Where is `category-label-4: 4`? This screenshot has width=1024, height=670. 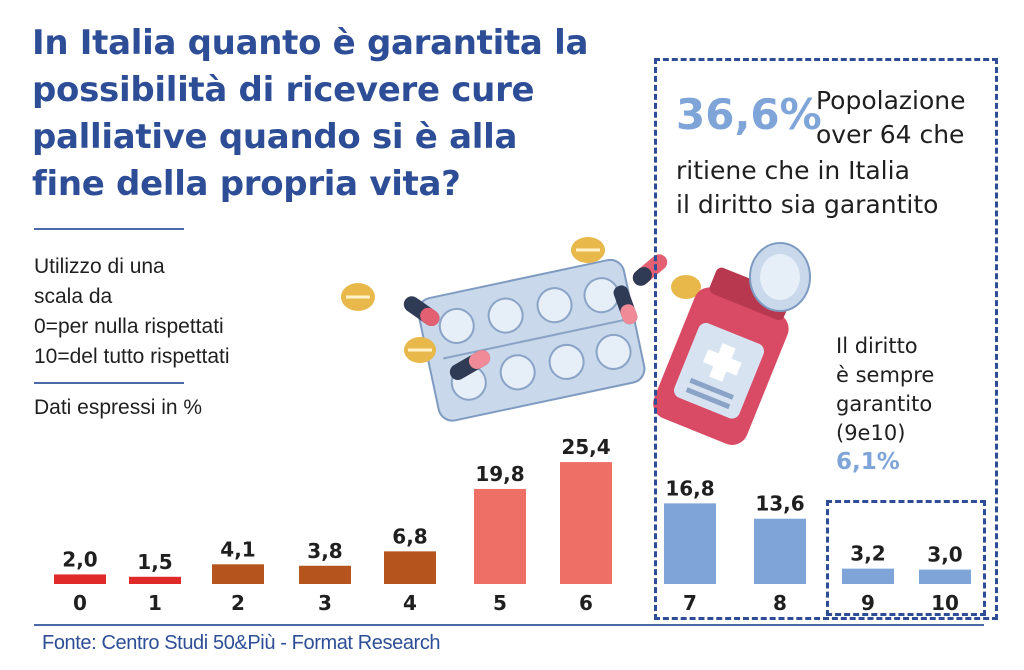
category-label-4: 4 is located at coordinates (410, 603).